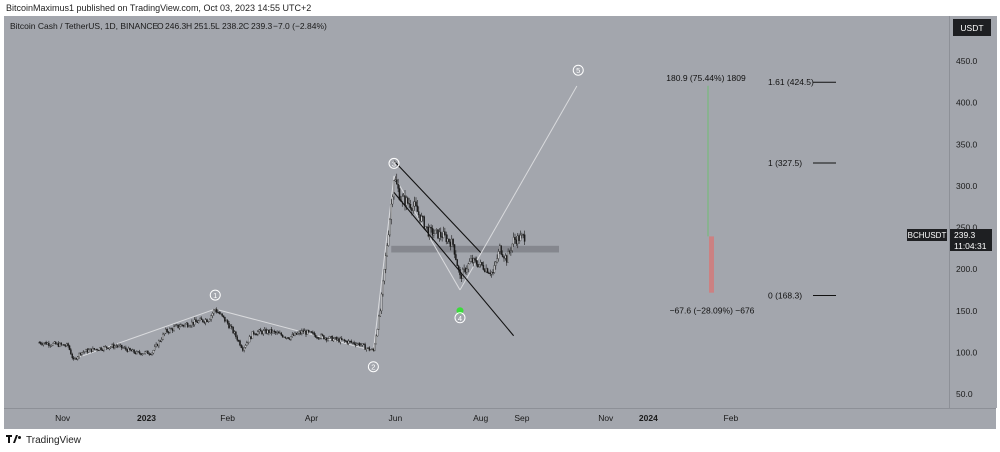 This screenshot has width=1000, height=452. I want to click on time-axis, so click(500, 418).